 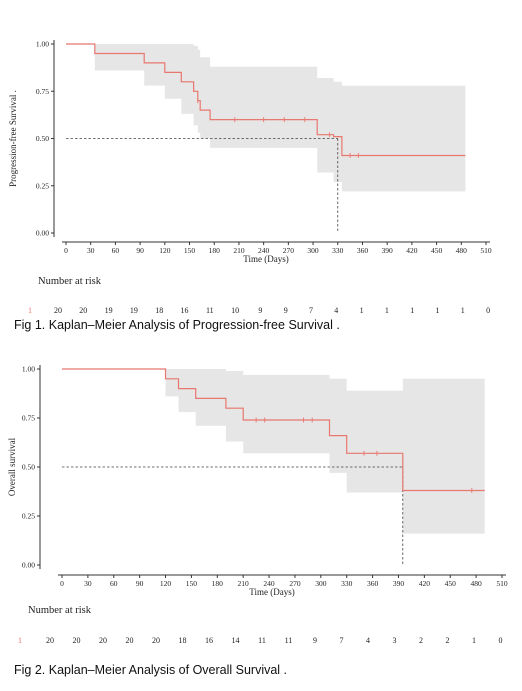 I want to click on y-axis-label: Progression-free Survival ., so click(x=13, y=138).